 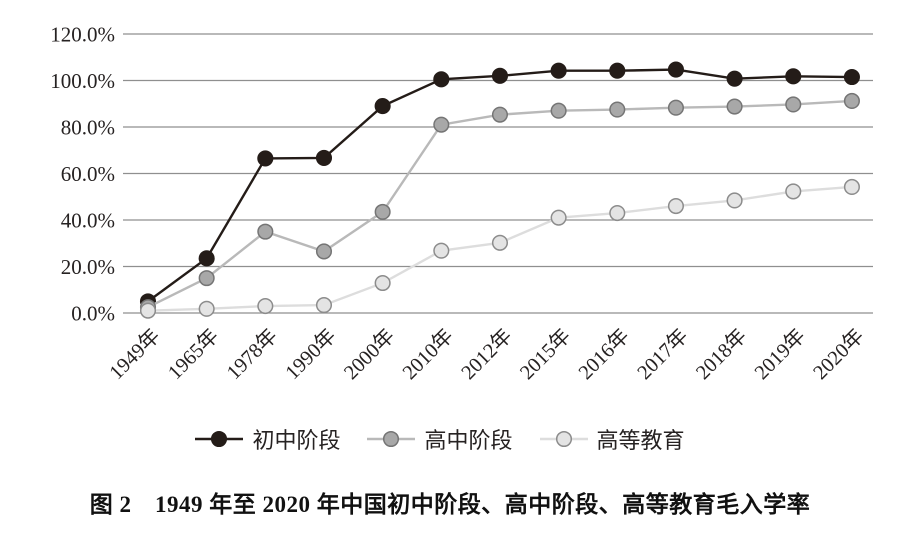 What do you see at coordinates (82, 35) in the screenshot?
I see `y-tick-label: 120.0%` at bounding box center [82, 35].